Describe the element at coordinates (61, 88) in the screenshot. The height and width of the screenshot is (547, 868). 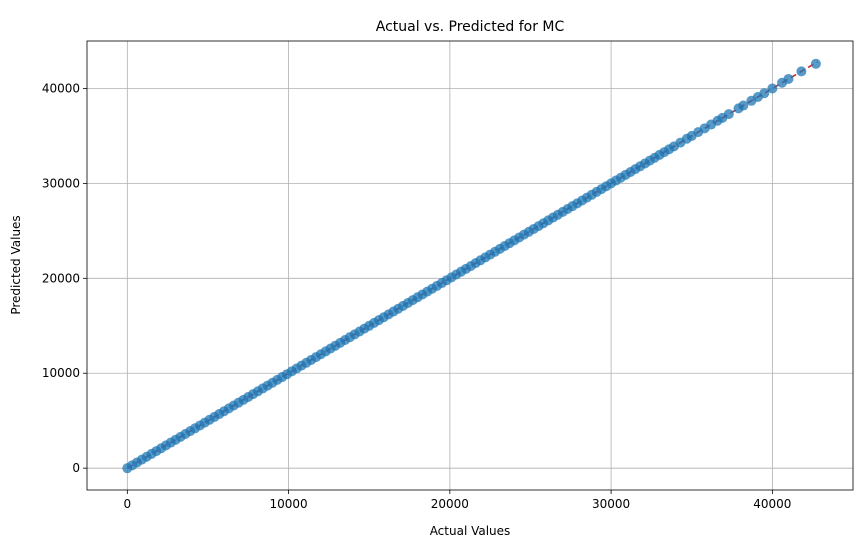
I see `y-tick-label: 40000` at that location.